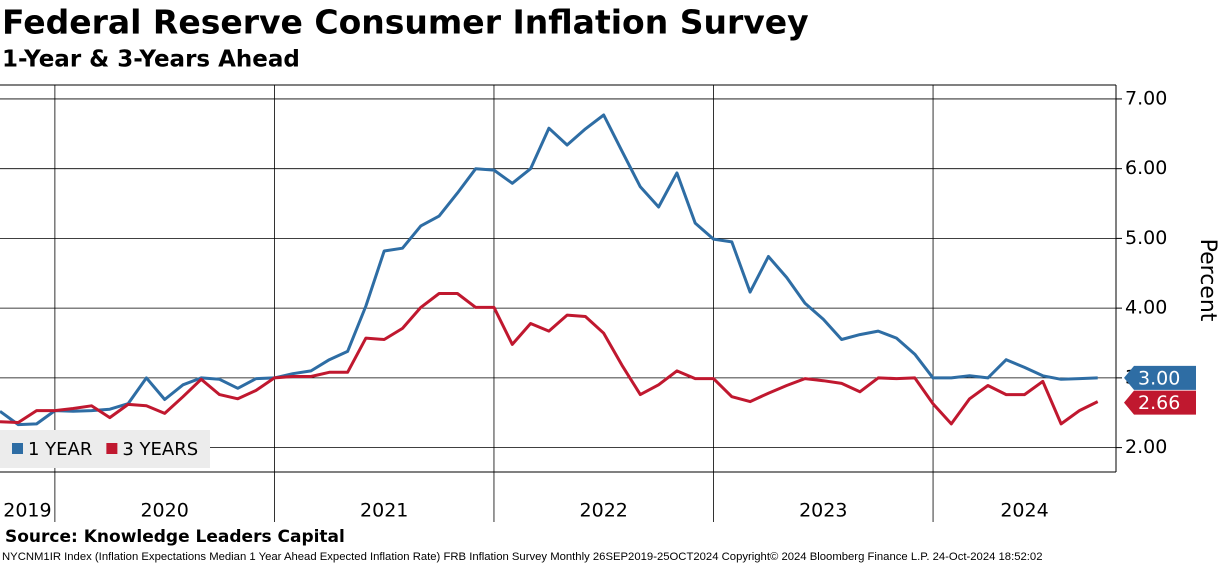 This screenshot has height=566, width=1224. Describe the element at coordinates (60, 449) in the screenshot. I see `legend-label: 1 YEAR` at that location.